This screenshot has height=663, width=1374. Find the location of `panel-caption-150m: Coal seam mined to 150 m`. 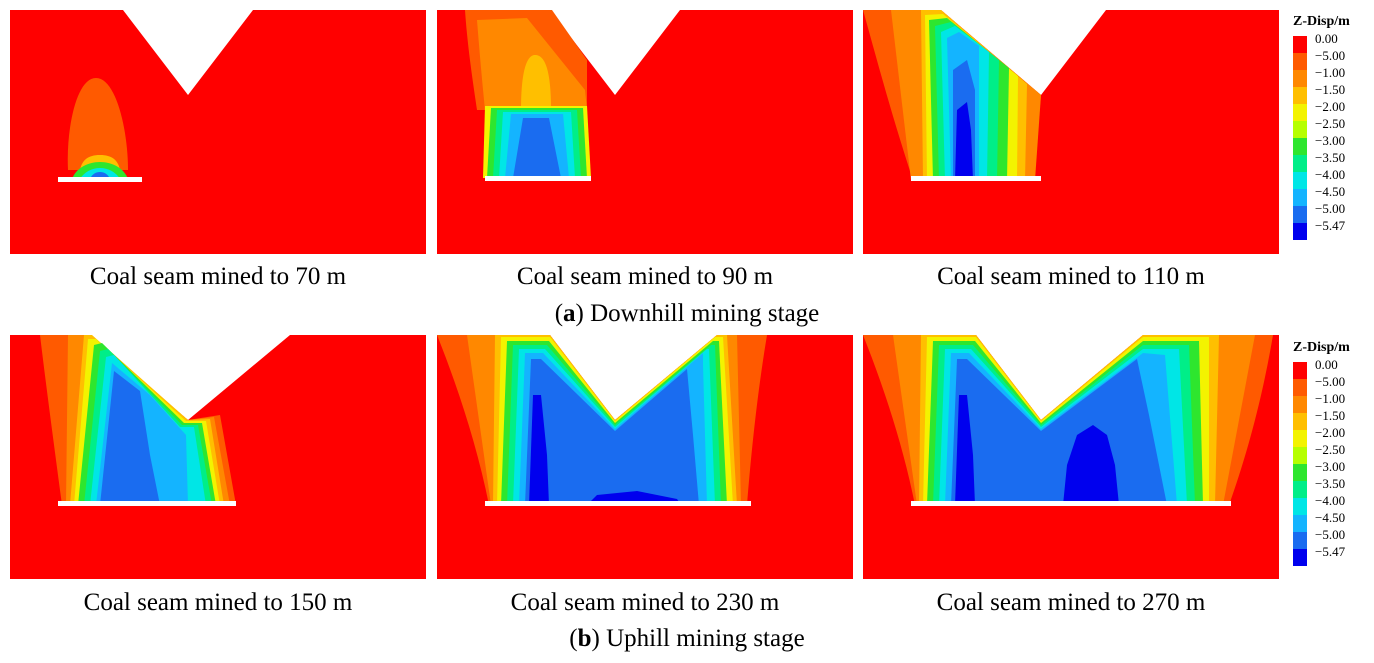

panel-caption-150m: Coal seam mined to 150 m is located at coordinates (218, 602).